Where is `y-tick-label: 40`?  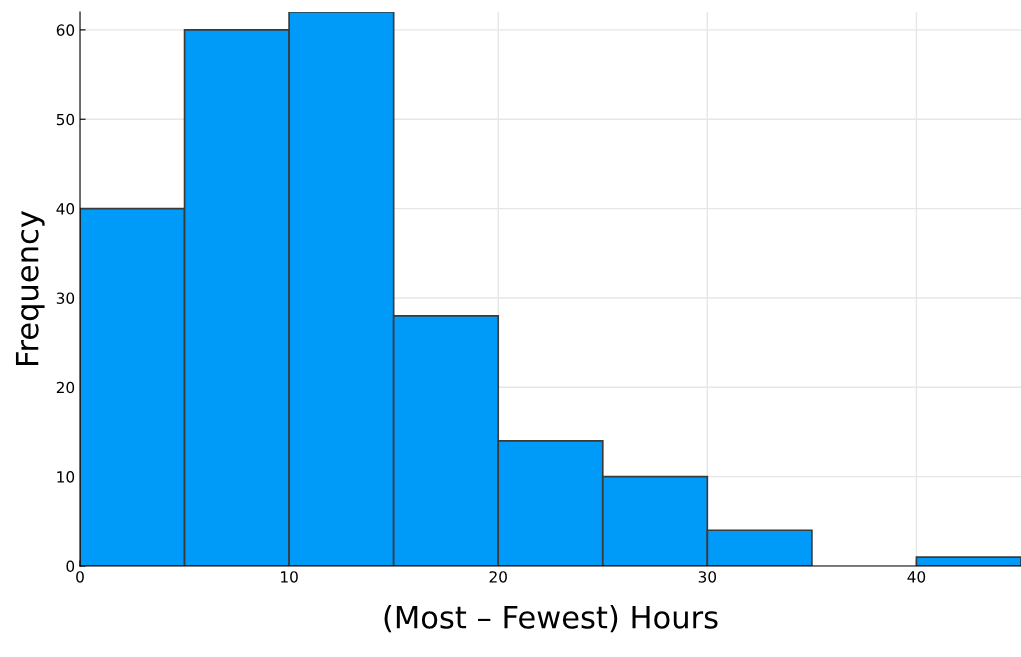 y-tick-label: 40 is located at coordinates (65, 209).